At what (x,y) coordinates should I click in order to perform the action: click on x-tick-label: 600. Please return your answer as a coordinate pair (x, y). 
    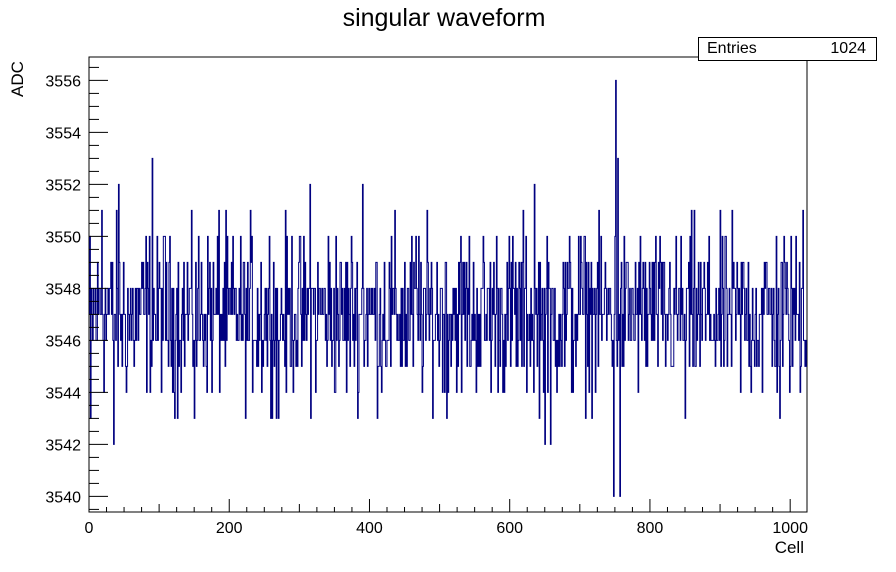
    Looking at the image, I should click on (509, 528).